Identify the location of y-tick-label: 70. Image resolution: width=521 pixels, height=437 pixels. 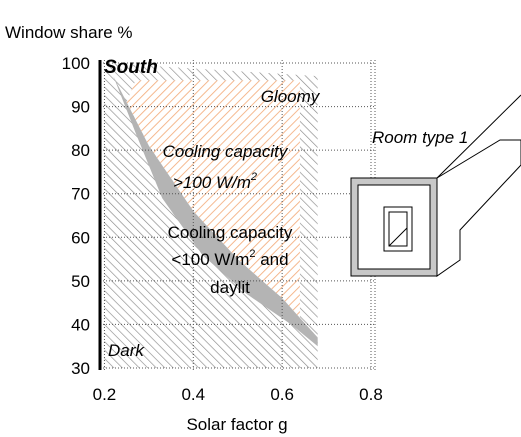
(80, 194).